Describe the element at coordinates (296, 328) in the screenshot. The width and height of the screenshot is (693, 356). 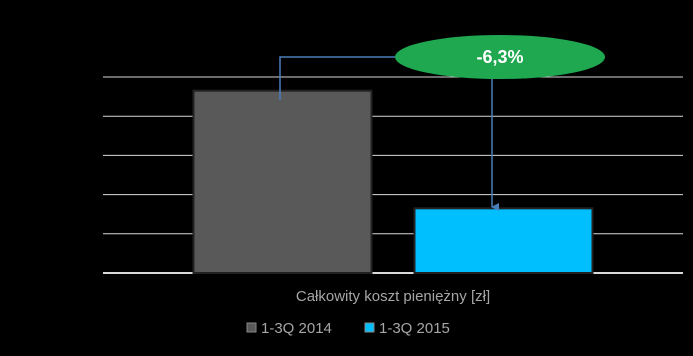
I see `legend-label: 1-3Q 2014` at that location.